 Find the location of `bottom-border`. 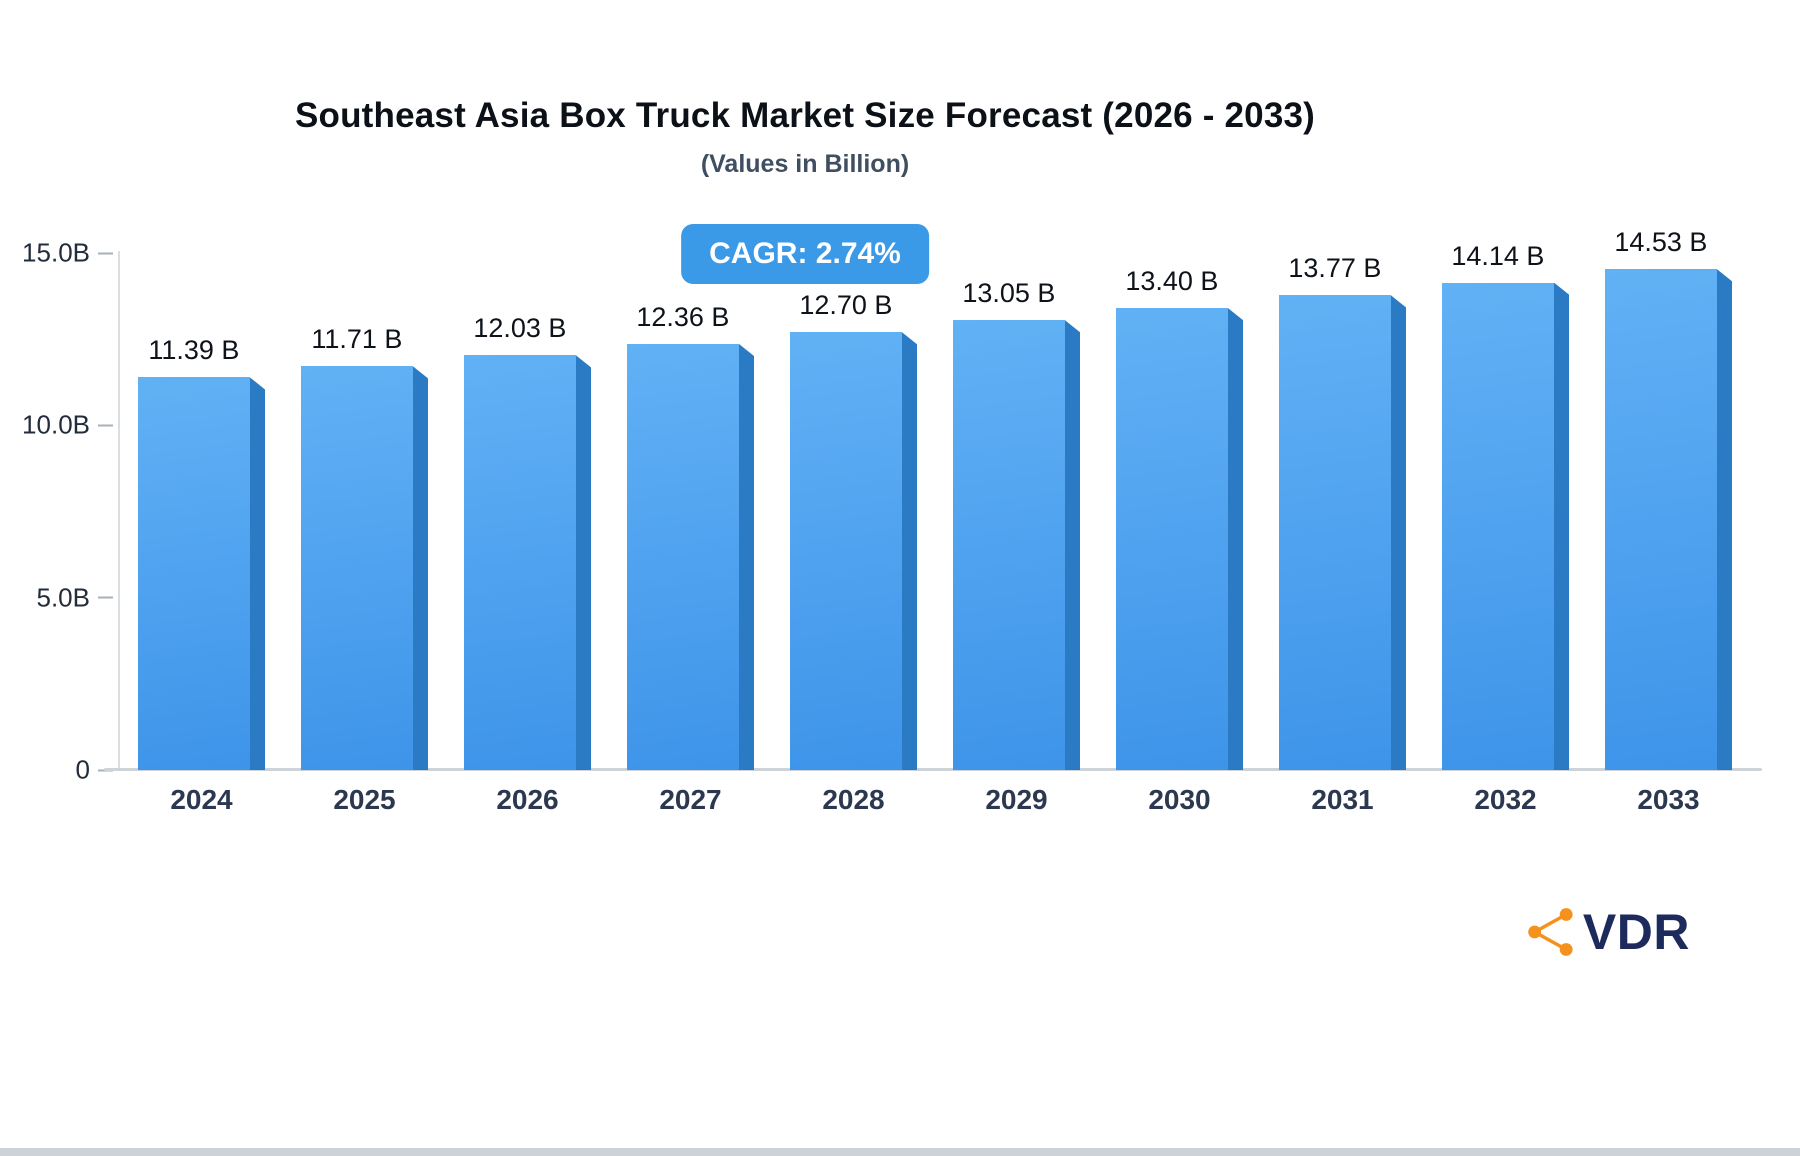

bottom-border is located at coordinates (900, 1152).